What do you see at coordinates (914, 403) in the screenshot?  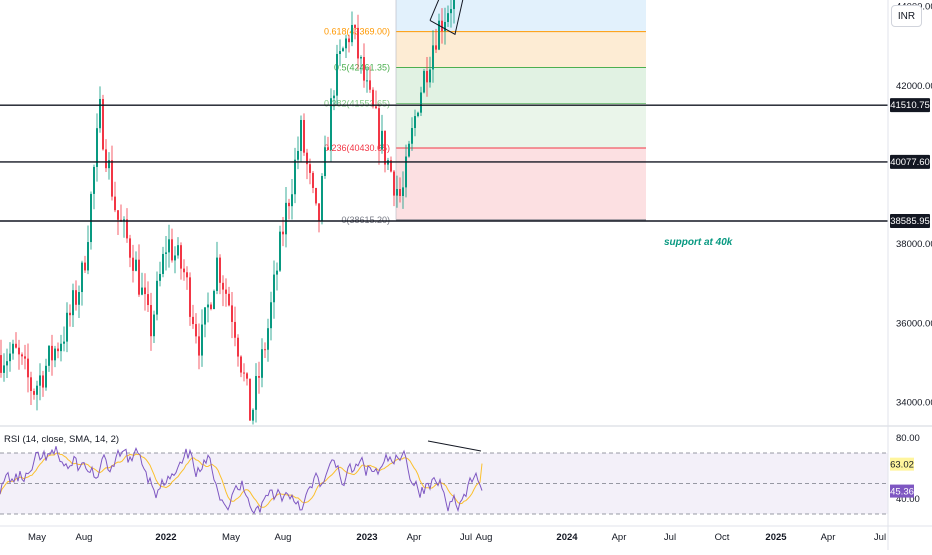 I see `price-tick-6: 34000.00` at bounding box center [914, 403].